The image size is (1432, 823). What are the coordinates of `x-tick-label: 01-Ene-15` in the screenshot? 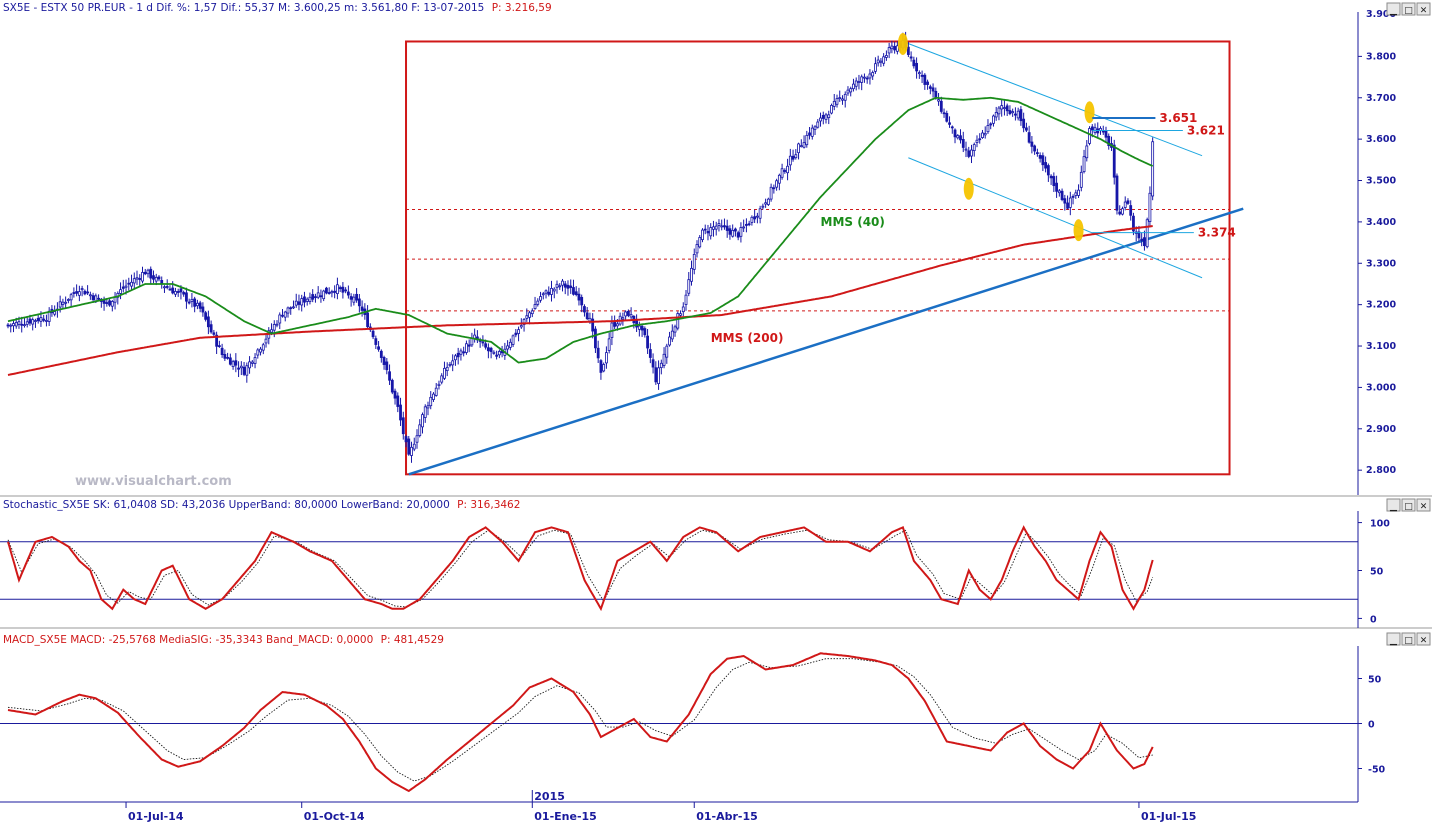 It's located at (565, 816).